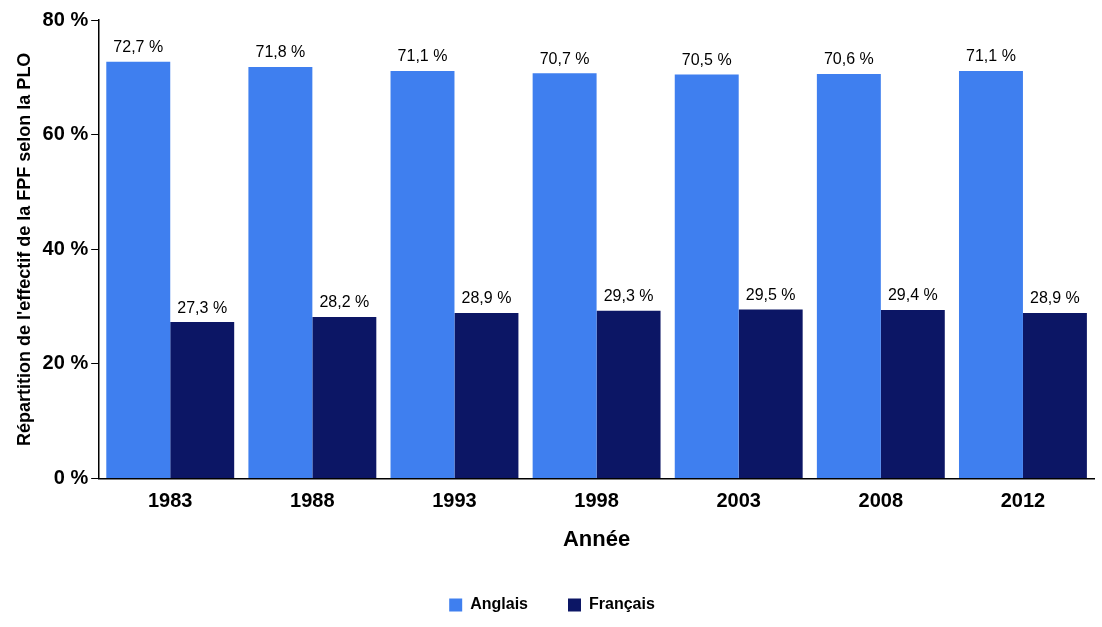 Image resolution: width=1102 pixels, height=627 pixels. I want to click on x-tick-label: 2012, so click(1023, 500).